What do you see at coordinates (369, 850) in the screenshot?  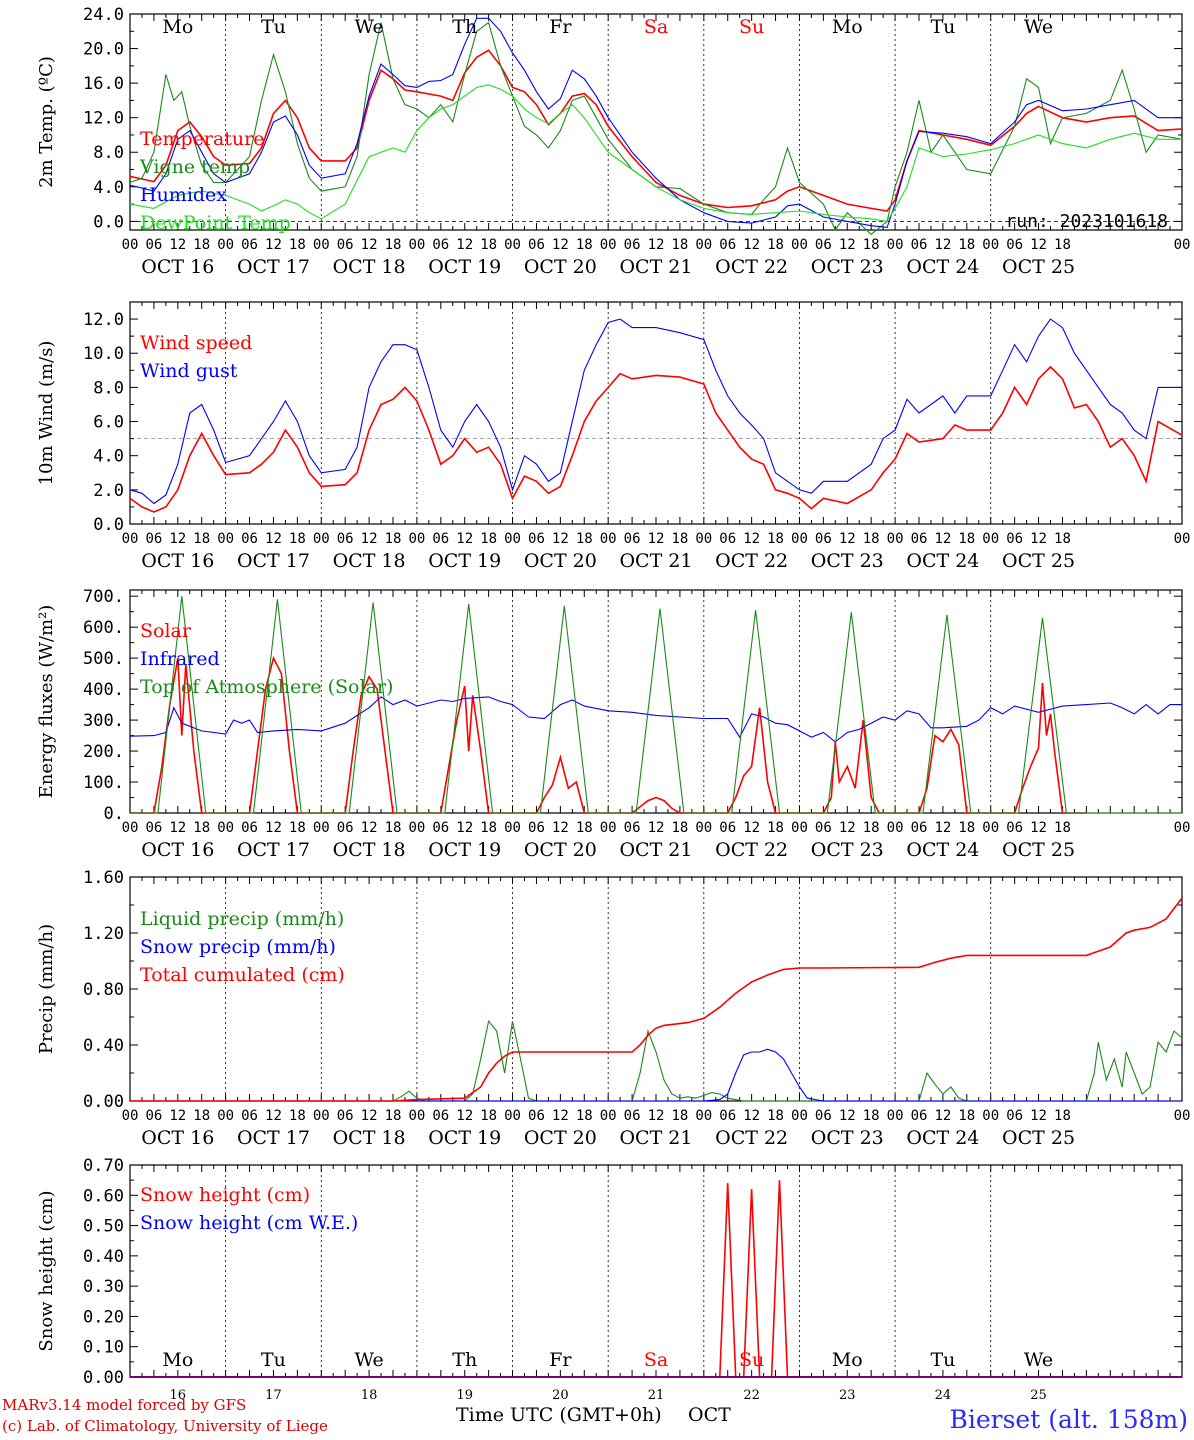 I see `date-label: OCT 18` at bounding box center [369, 850].